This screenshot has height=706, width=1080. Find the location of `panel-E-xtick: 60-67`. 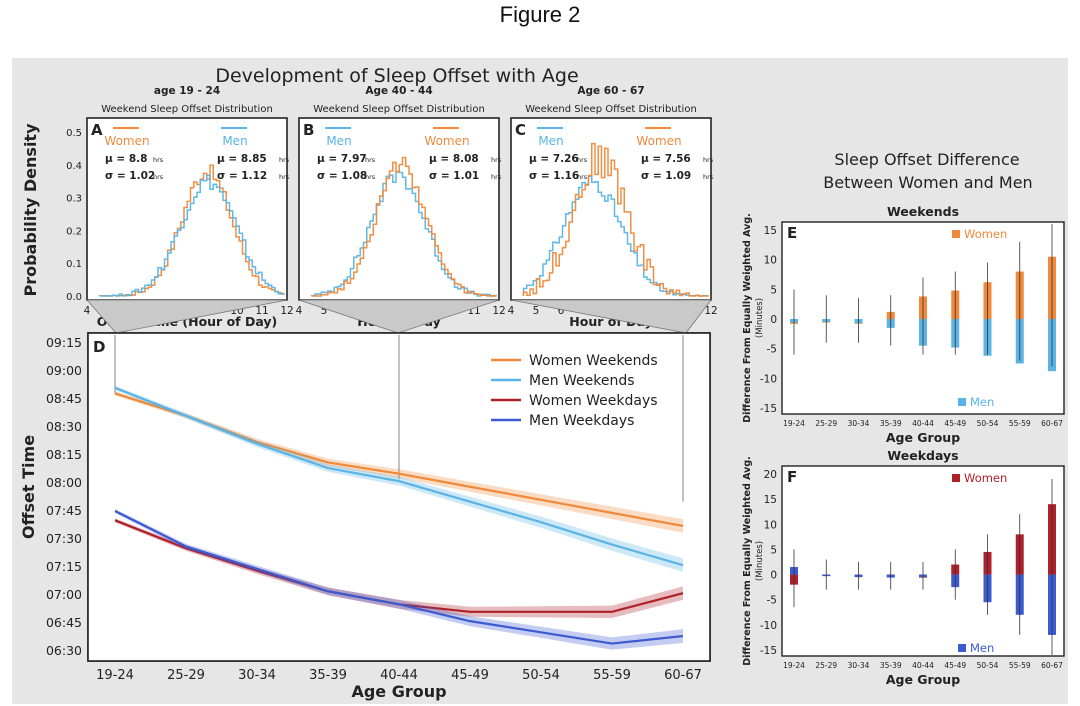

panel-E-xtick: 60-67 is located at coordinates (1052, 423).